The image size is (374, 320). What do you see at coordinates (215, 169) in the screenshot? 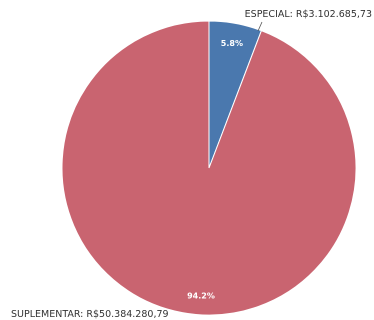
I see `percent-labels: 5.8% 94.2%` at bounding box center [215, 169].